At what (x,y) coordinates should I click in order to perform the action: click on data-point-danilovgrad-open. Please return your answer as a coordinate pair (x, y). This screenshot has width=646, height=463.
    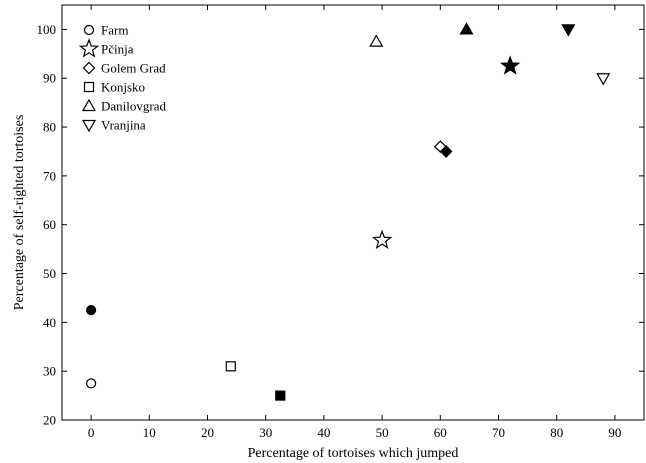
    Looking at the image, I should click on (376, 40).